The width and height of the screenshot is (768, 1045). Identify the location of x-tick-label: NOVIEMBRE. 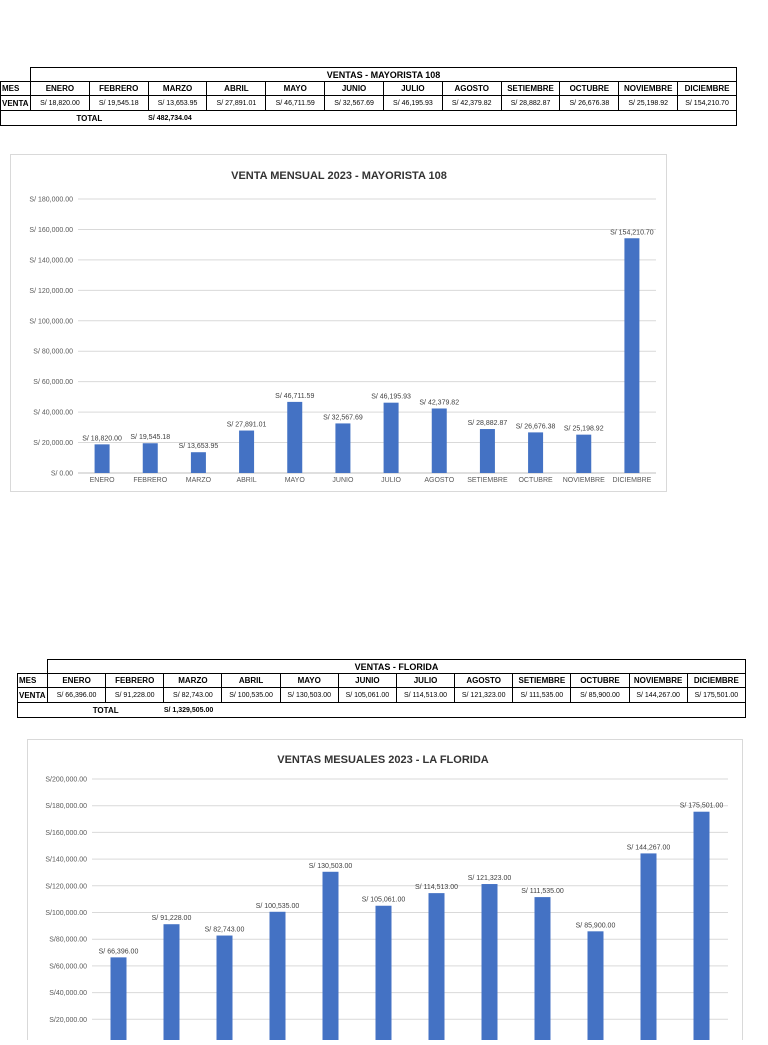
(584, 480).